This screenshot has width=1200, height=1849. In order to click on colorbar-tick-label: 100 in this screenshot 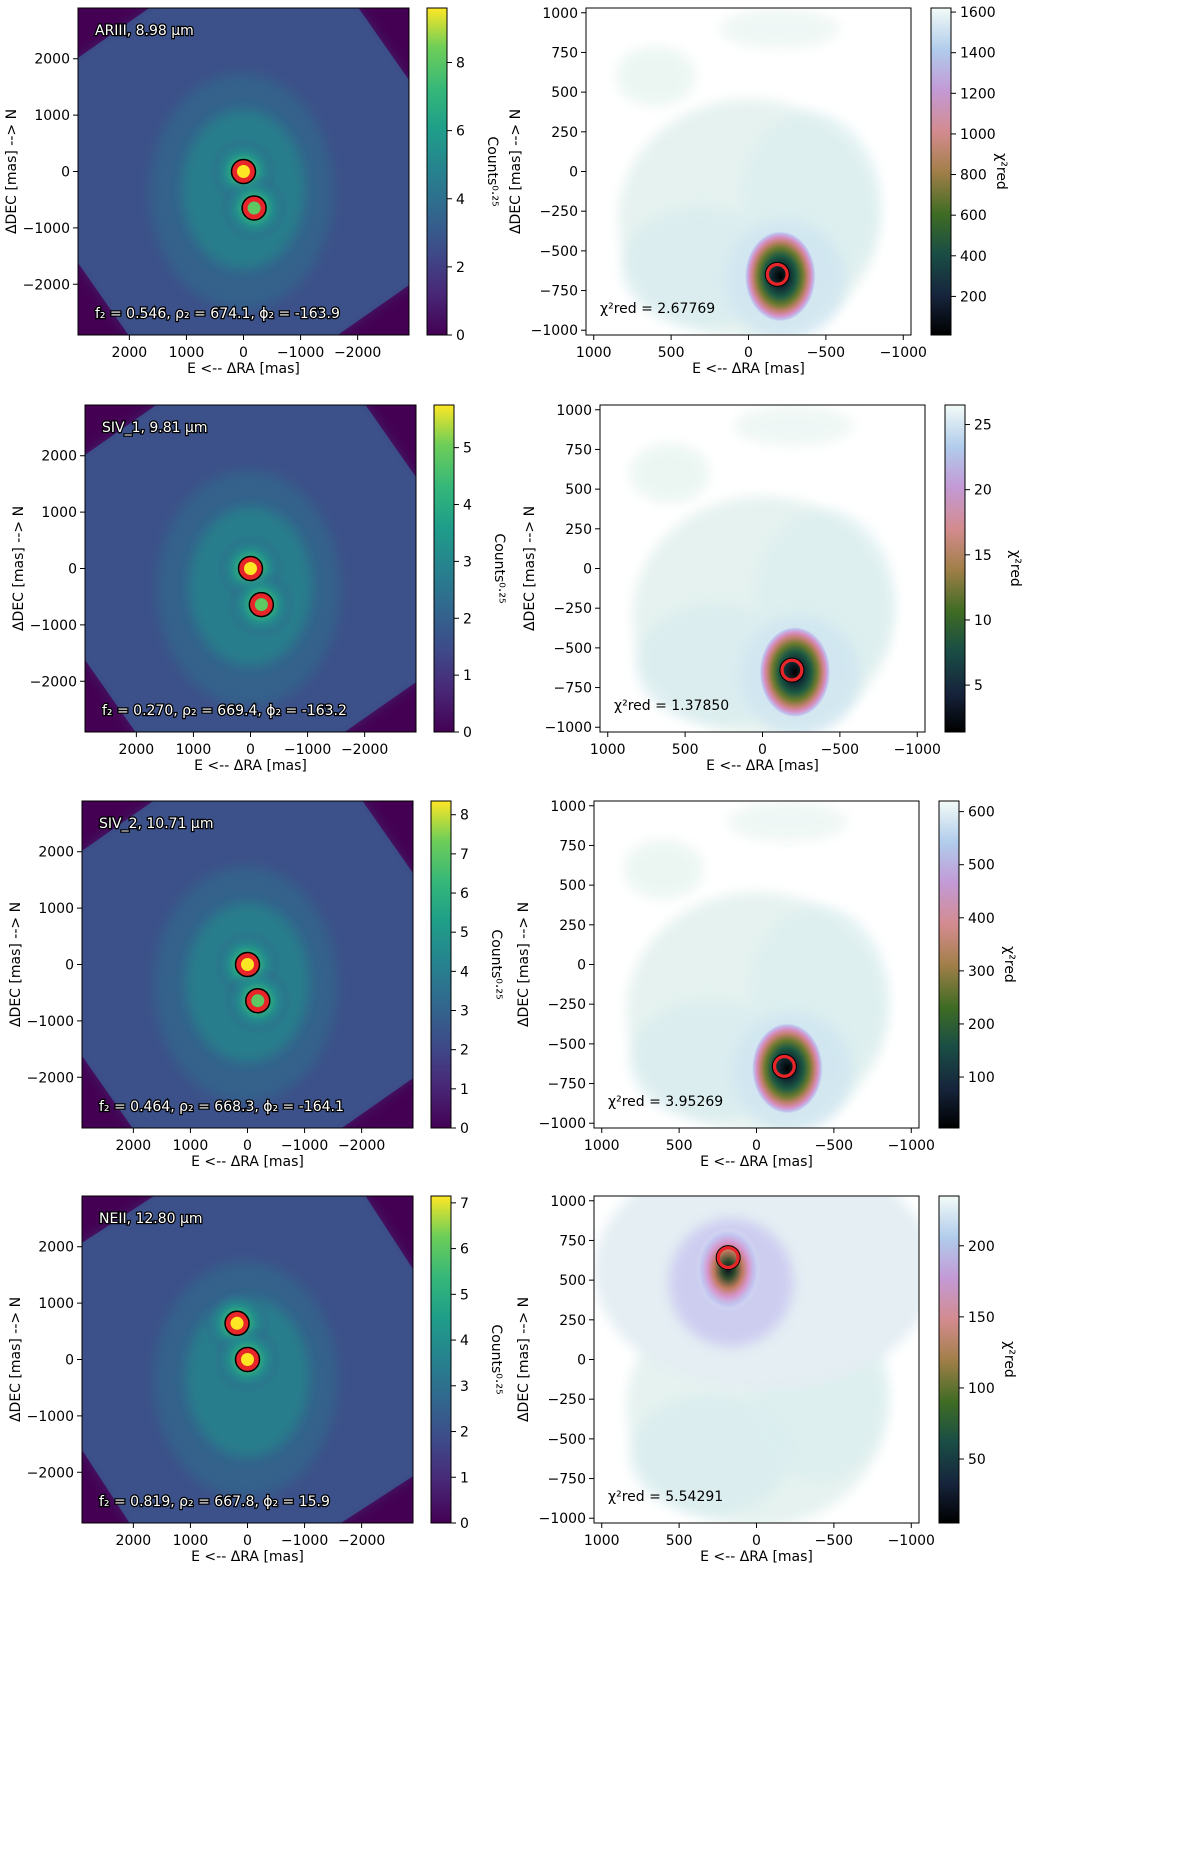, I will do `click(981, 1389)`.